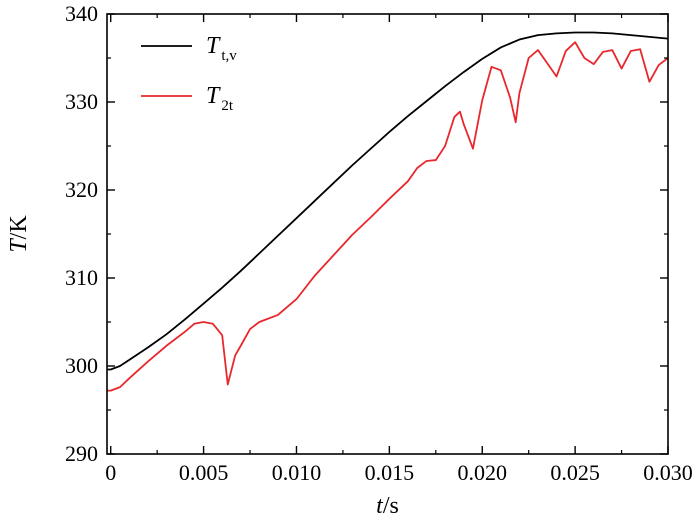 The height and width of the screenshot is (523, 700). I want to click on x-axis-variable: t, so click(380, 506).